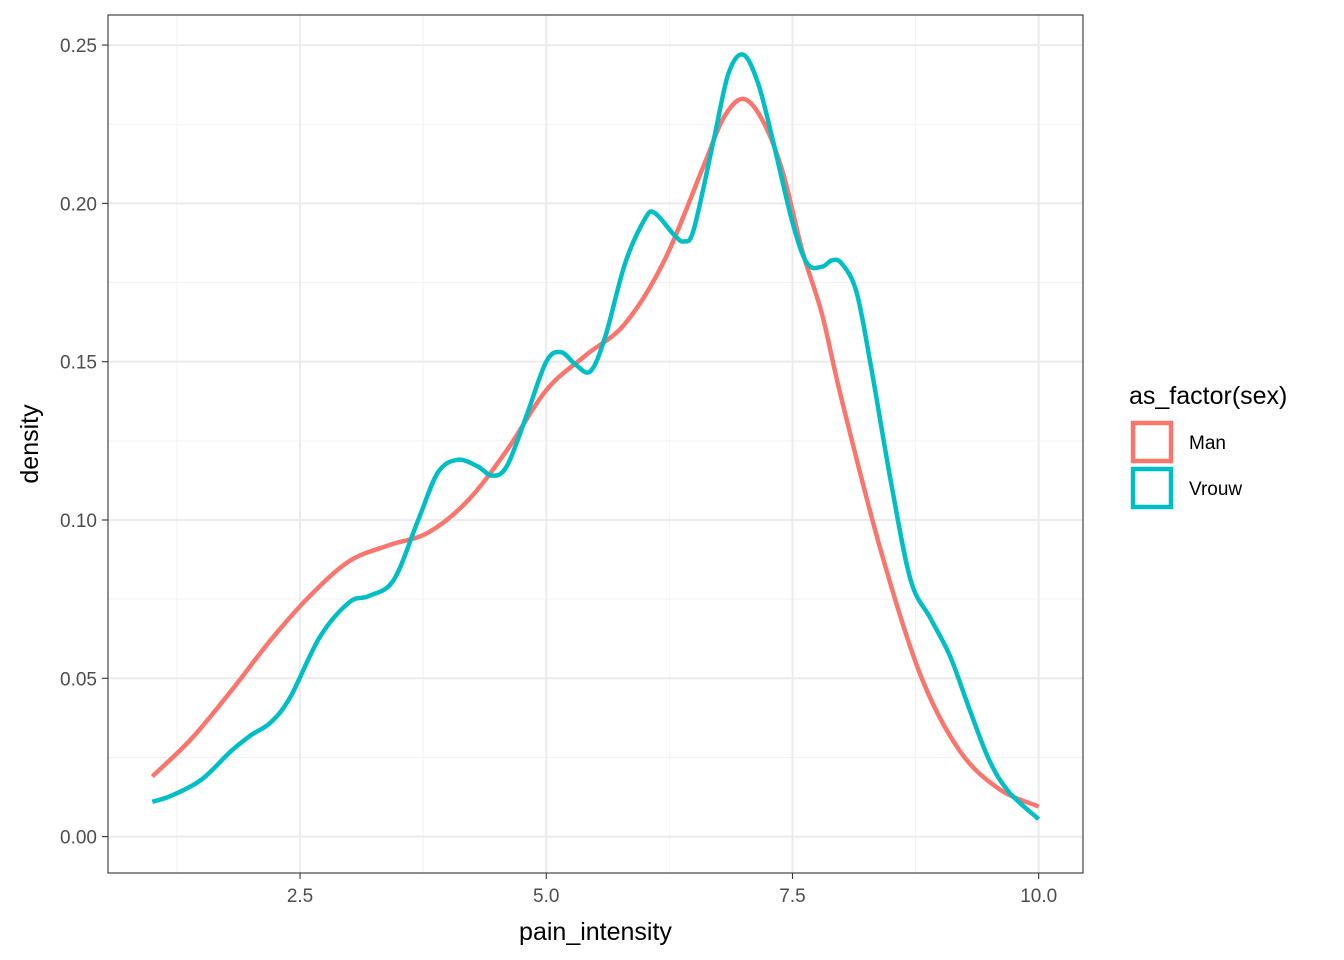  I want to click on legend: as_factor(sex) Man Vrouw, so click(1208, 446).